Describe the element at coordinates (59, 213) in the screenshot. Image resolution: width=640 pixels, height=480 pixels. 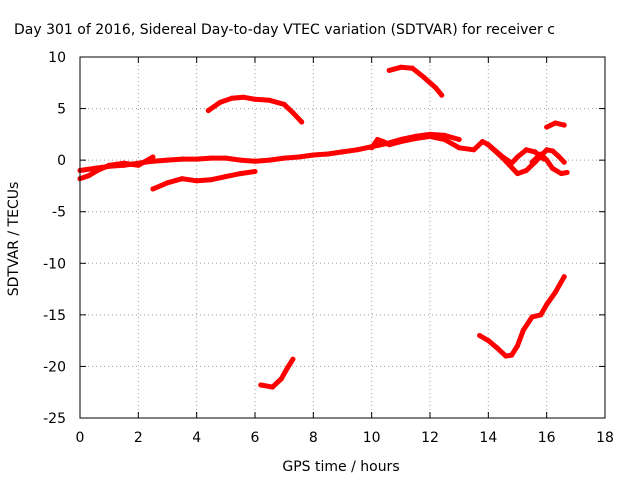
I see `y-tick-label: -5` at that location.